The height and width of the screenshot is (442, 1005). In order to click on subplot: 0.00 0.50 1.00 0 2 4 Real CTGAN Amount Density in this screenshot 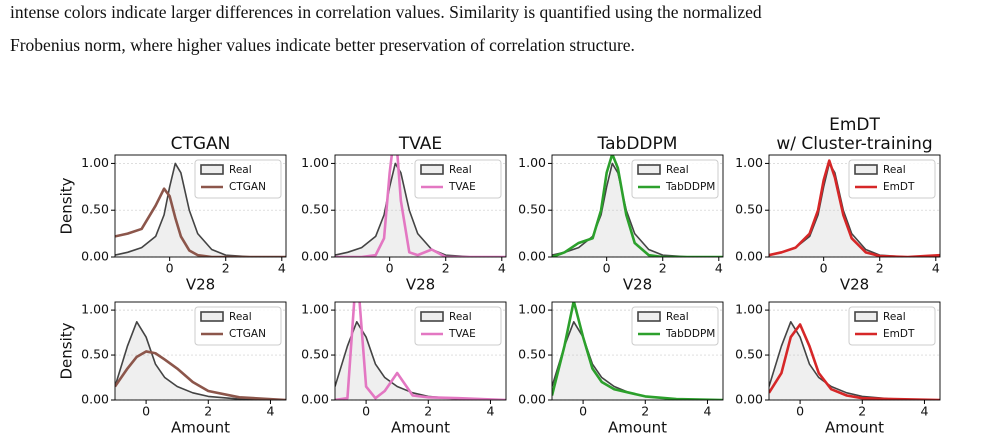, I will do `click(172, 369)`.